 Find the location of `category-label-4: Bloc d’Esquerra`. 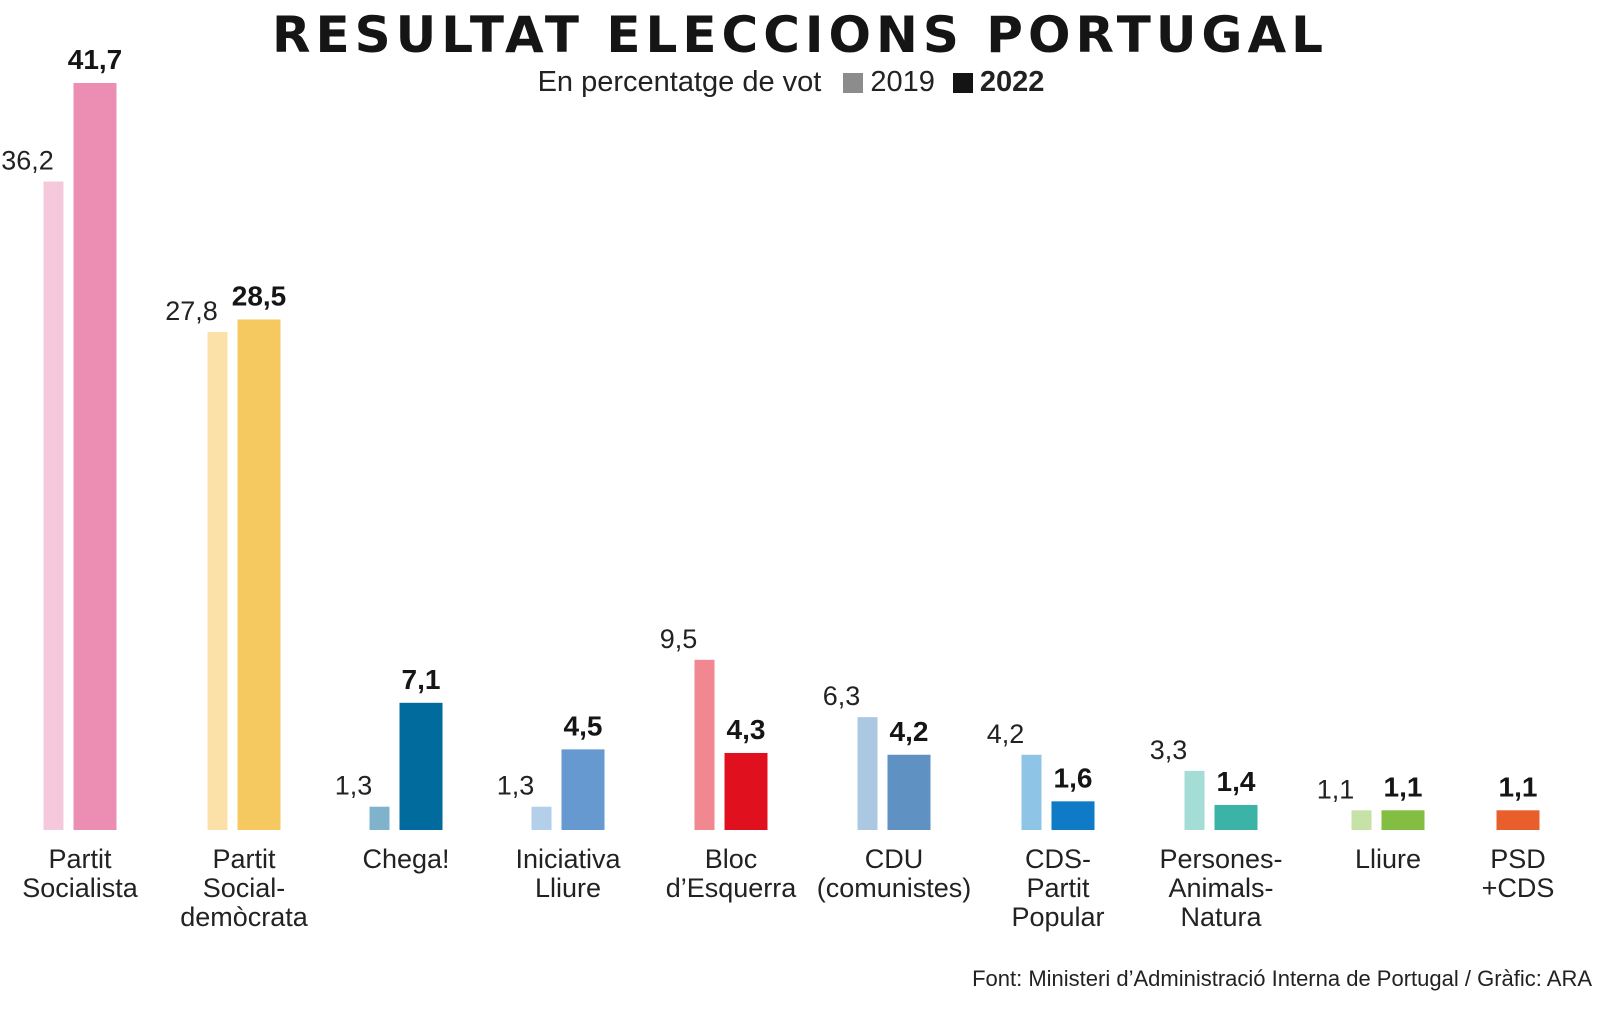

category-label-4: Bloc d’Esquerra is located at coordinates (732, 873).